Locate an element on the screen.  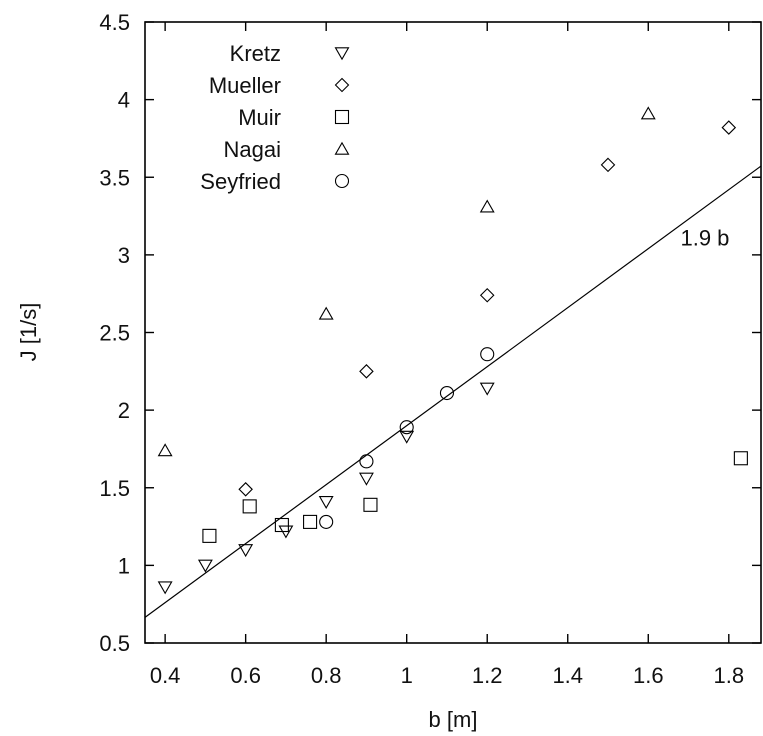
x-tick-label: 0.6 is located at coordinates (245, 675).